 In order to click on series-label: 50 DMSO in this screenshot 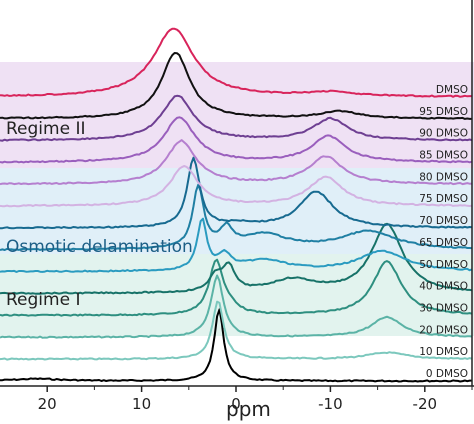, I will do `click(443, 265)`.